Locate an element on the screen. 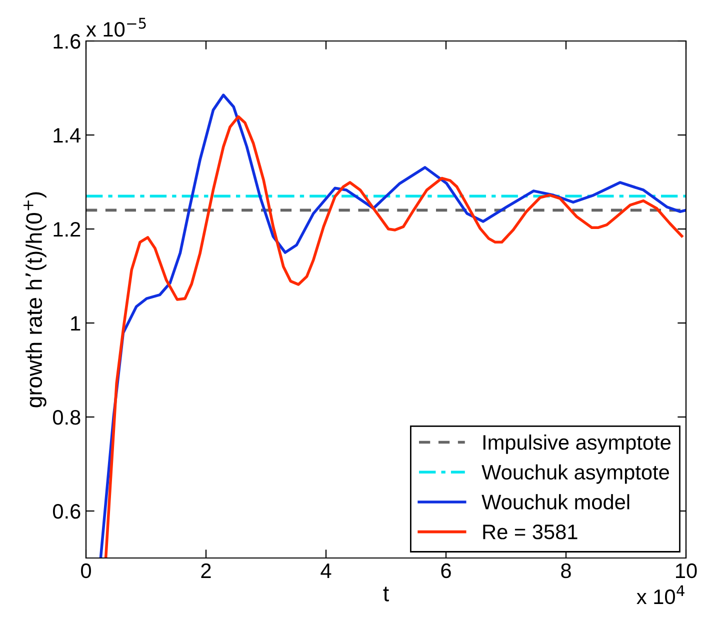 This screenshot has width=704, height=627. x-axis-title: t is located at coordinates (386, 594).